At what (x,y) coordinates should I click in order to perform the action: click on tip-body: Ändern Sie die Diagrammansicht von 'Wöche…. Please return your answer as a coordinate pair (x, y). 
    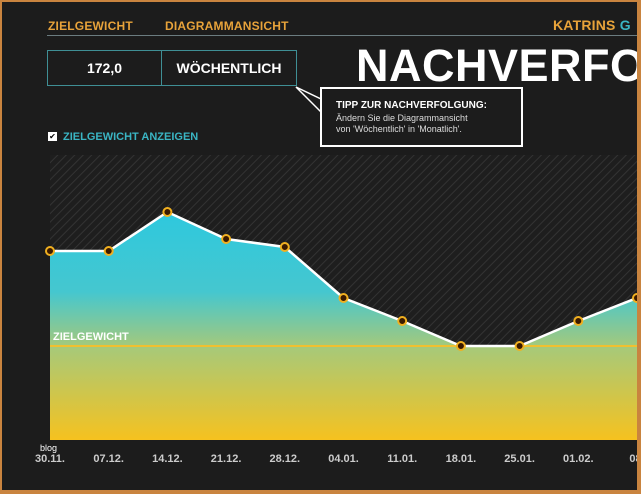
    Looking at the image, I should click on (402, 124).